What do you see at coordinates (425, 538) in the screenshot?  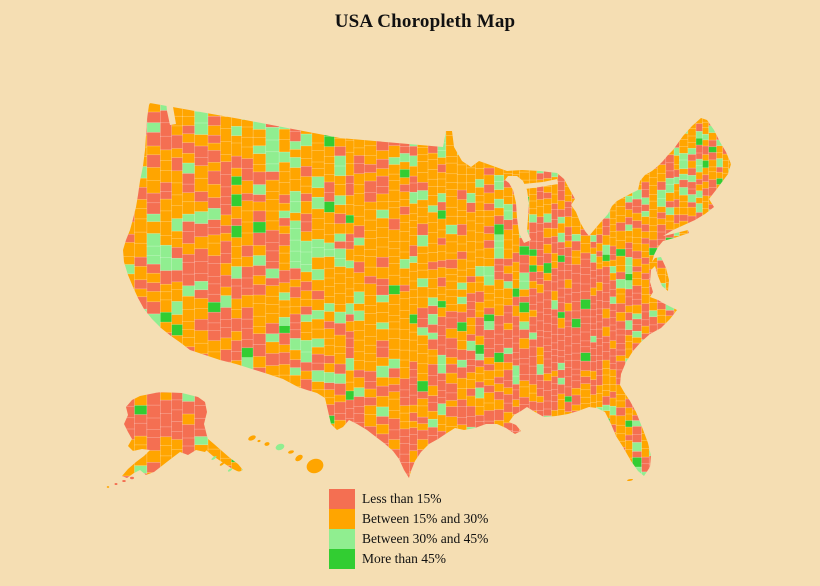 I see `legend-label: Between 30% and 45%` at bounding box center [425, 538].